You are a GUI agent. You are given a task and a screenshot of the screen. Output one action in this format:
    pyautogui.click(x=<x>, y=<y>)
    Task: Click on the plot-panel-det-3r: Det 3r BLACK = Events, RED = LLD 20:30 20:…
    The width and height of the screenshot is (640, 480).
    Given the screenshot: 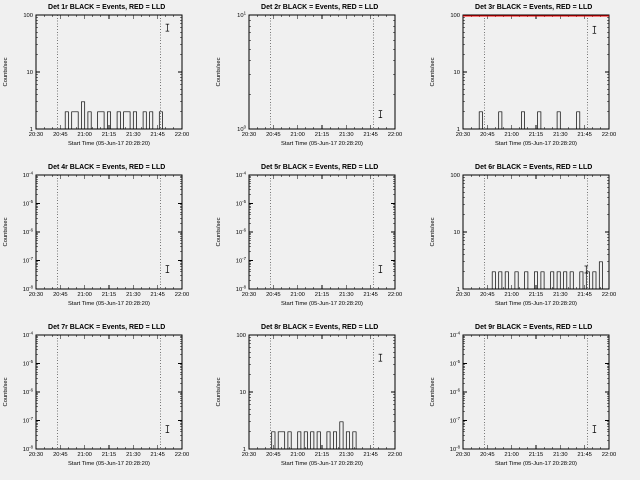 What is the action you would take?
    pyautogui.click(x=523, y=75)
    